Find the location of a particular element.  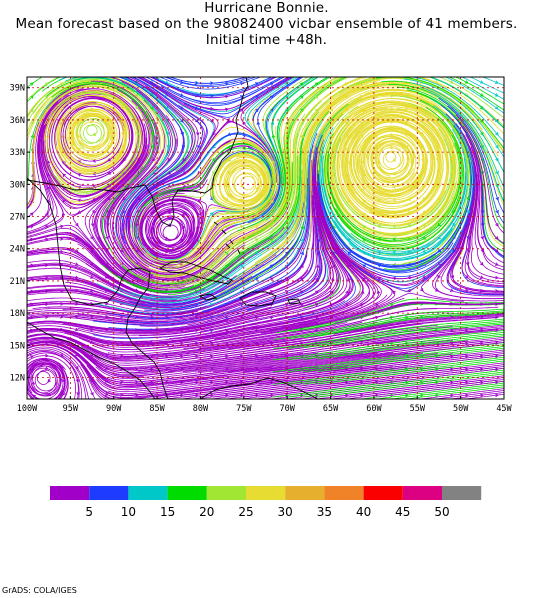

lon-tick-label: 65W is located at coordinates (331, 409).